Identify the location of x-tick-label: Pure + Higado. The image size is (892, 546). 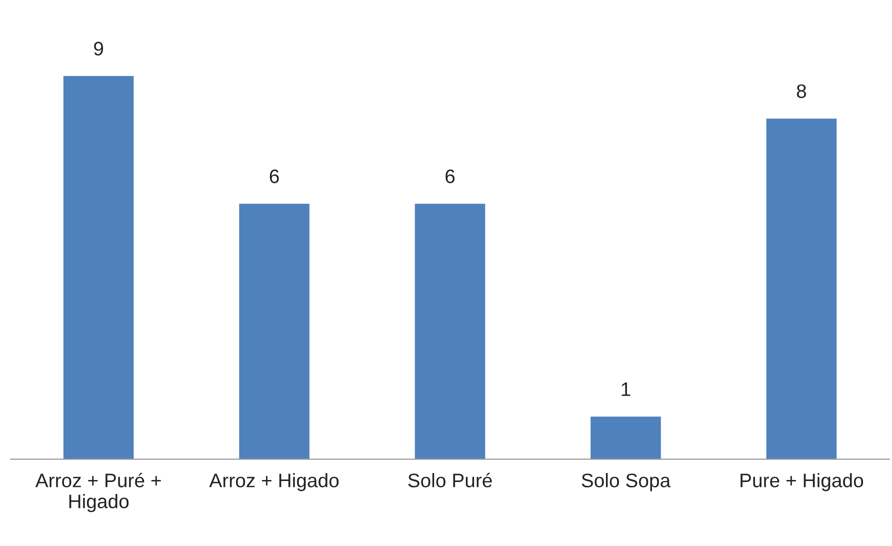
(802, 482).